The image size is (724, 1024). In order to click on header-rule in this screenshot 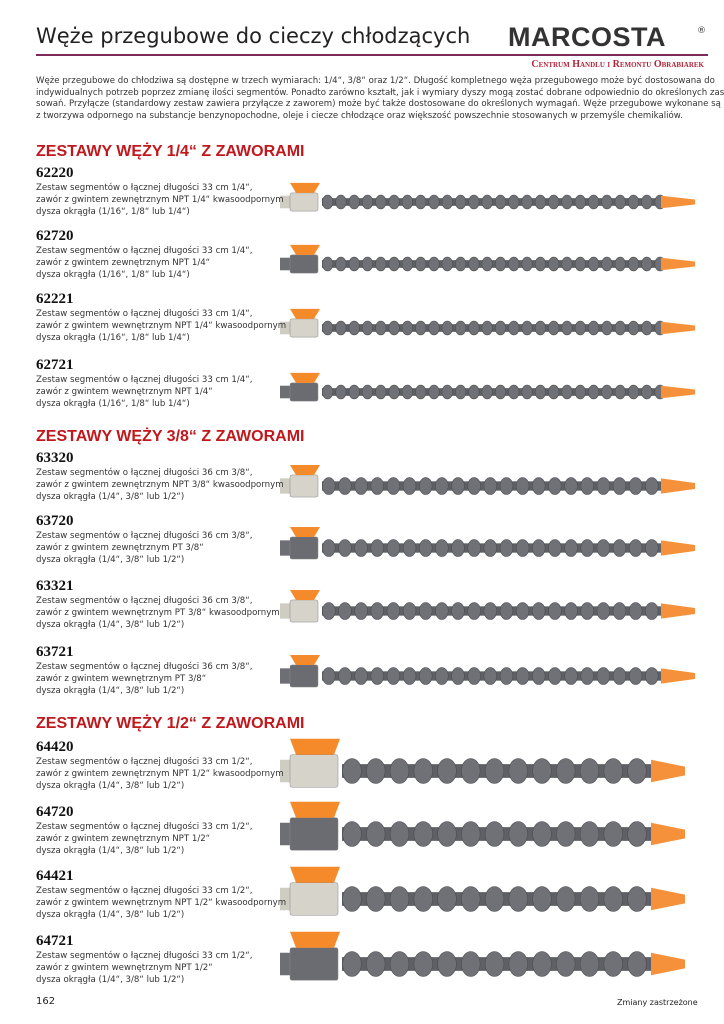, I will do `click(372, 55)`.